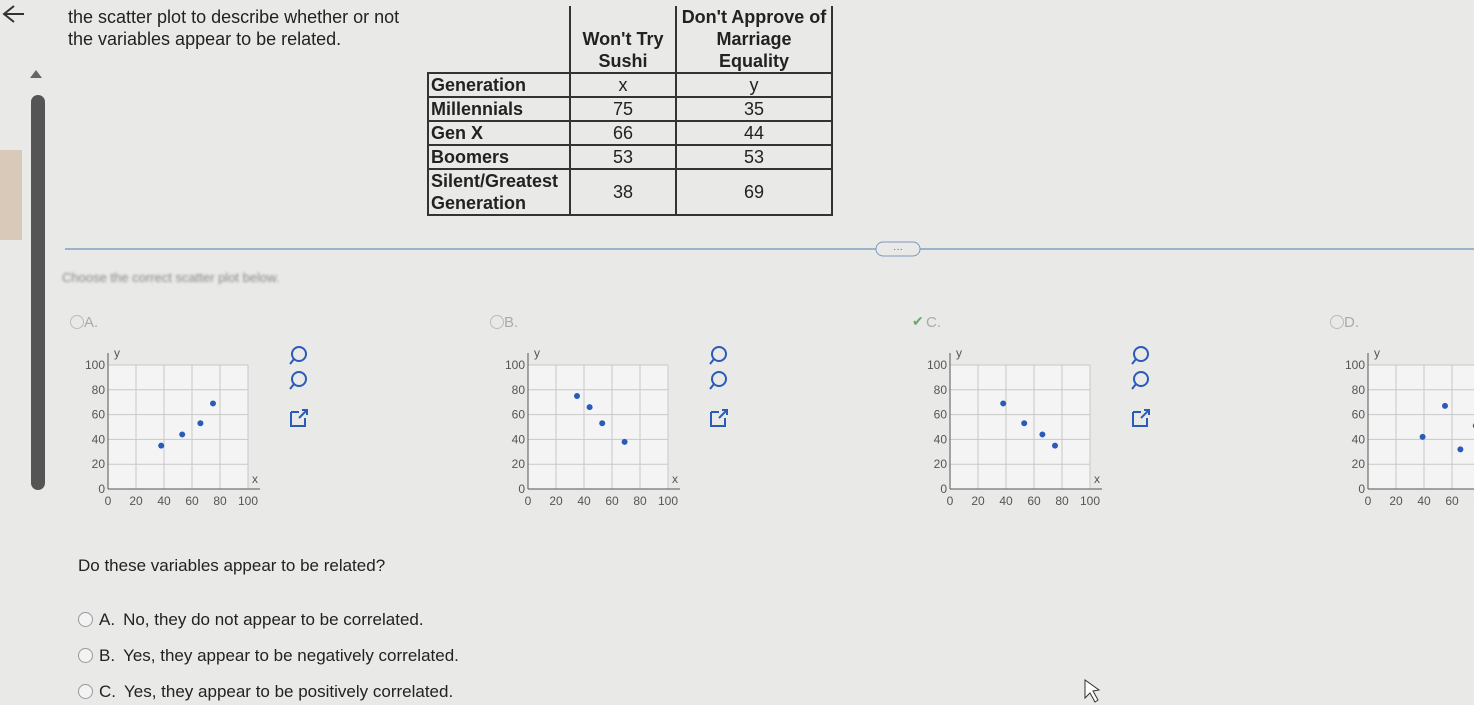 The height and width of the screenshot is (705, 1474). Describe the element at coordinates (933, 322) in the screenshot. I see `option-label: C.` at that location.